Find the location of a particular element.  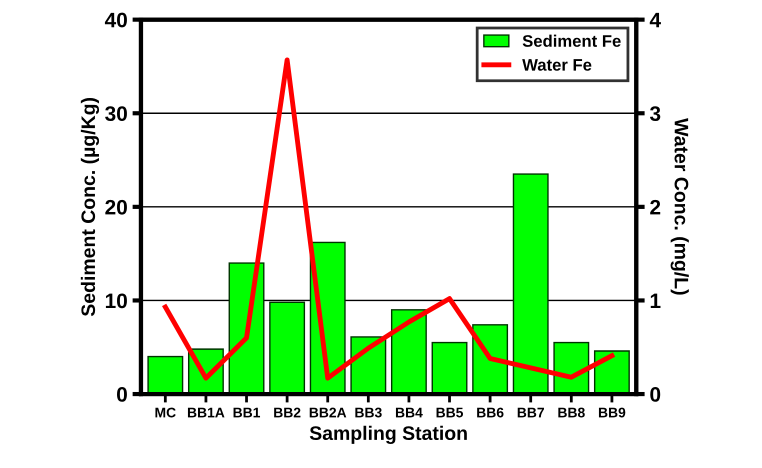

y-tick-label: 40 is located at coordinates (115, 20).